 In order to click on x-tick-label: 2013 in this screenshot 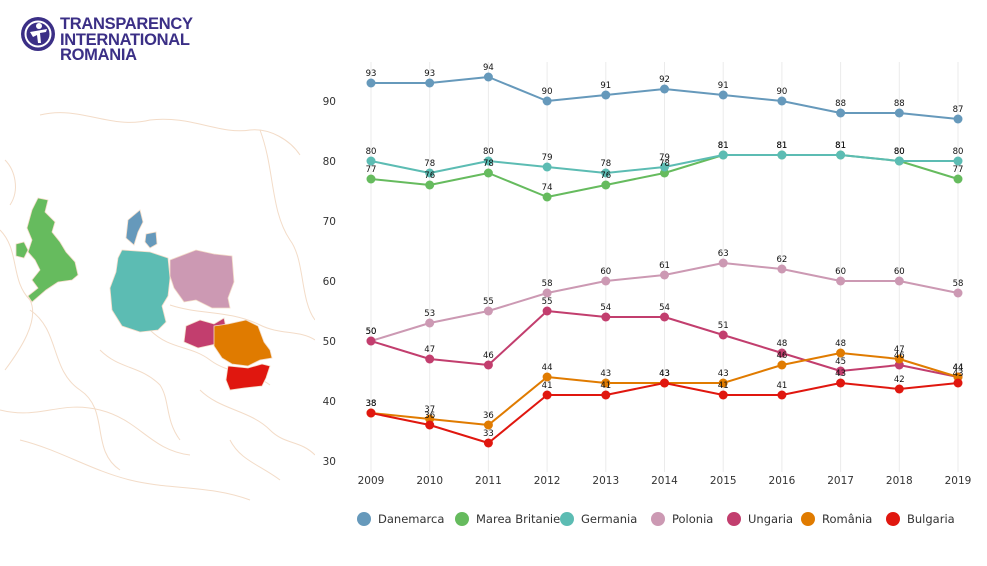, I will do `click(605, 481)`.